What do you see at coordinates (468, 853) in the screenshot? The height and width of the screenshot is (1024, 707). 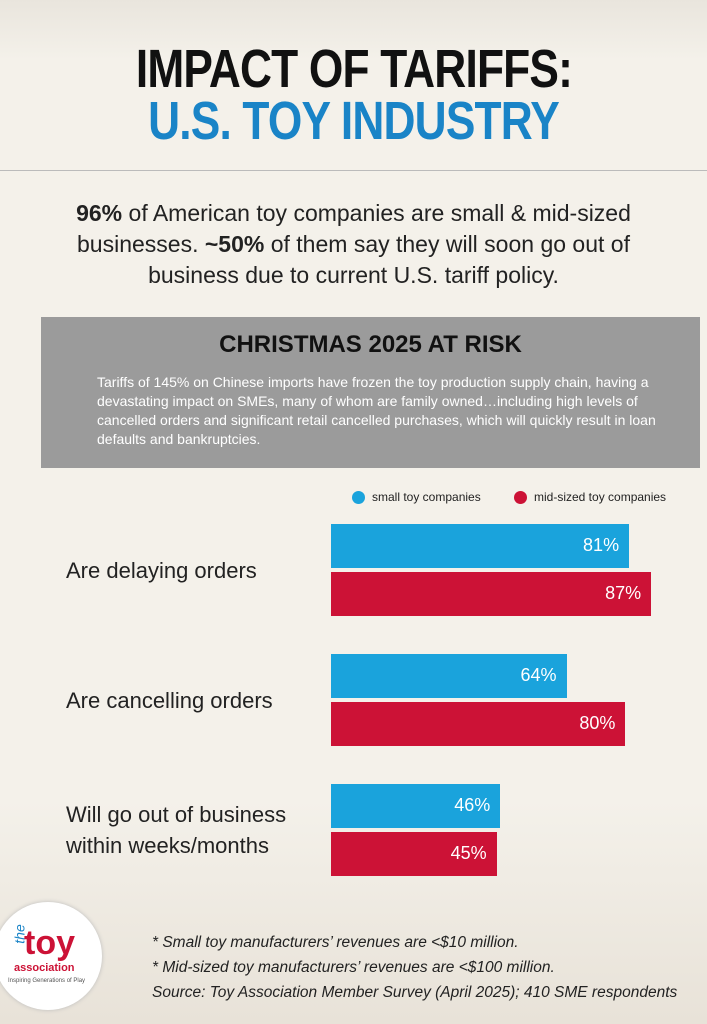 I see `value-label: 45%` at bounding box center [468, 853].